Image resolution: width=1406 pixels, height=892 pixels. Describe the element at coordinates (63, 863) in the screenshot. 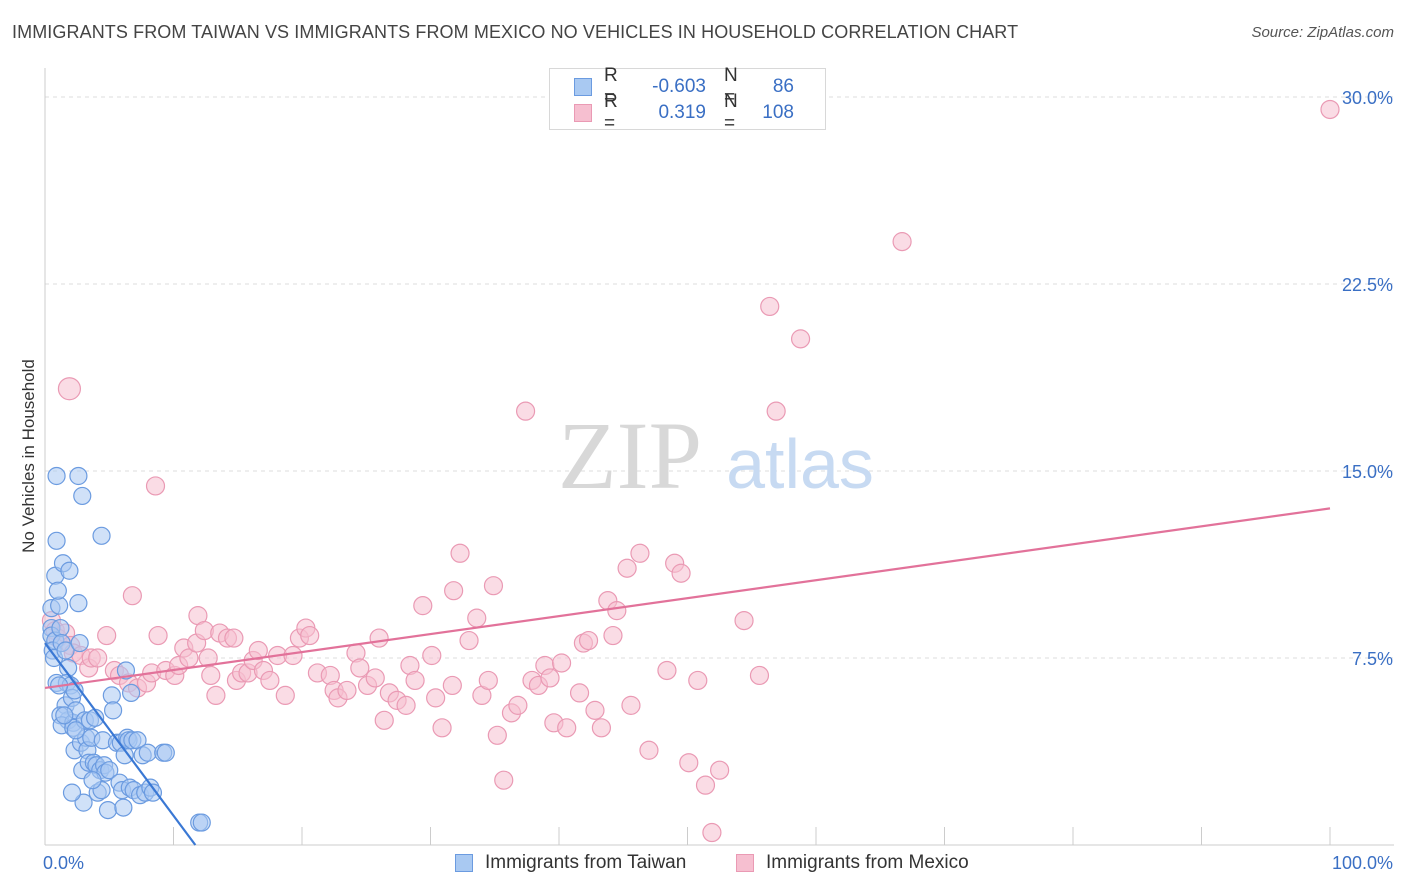

I see `x-tick-label-min: 0.0%` at that location.